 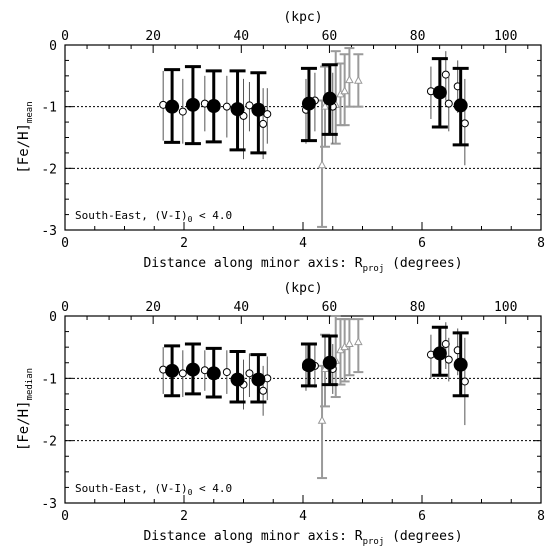 I want to click on y-axis-label: [Fe/H]mean, so click(x=25, y=137).